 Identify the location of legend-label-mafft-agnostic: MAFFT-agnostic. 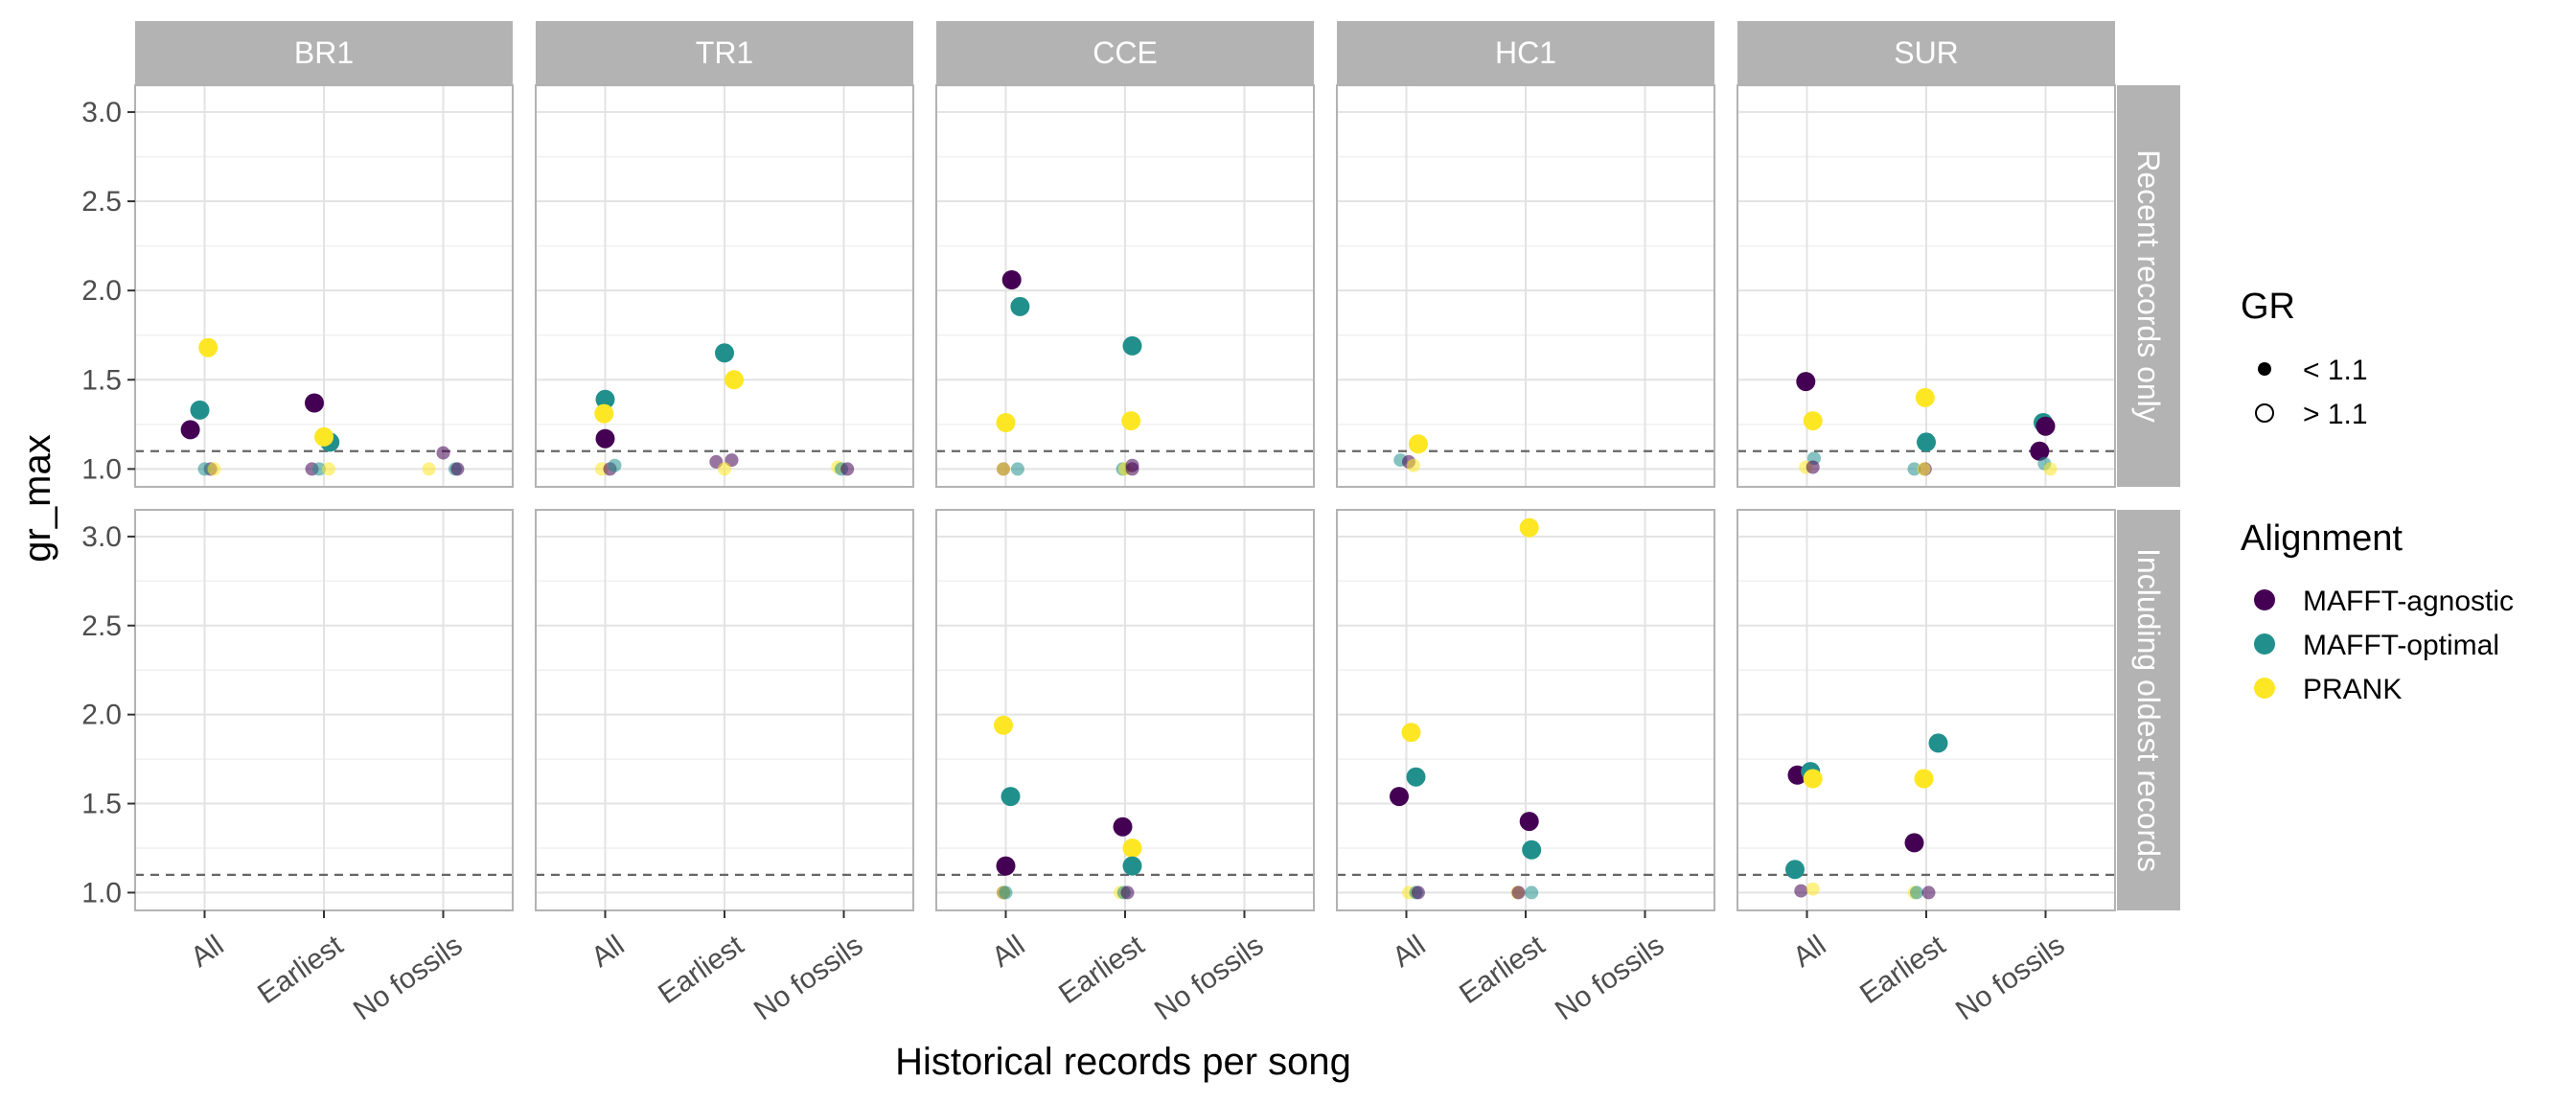
(2408, 601).